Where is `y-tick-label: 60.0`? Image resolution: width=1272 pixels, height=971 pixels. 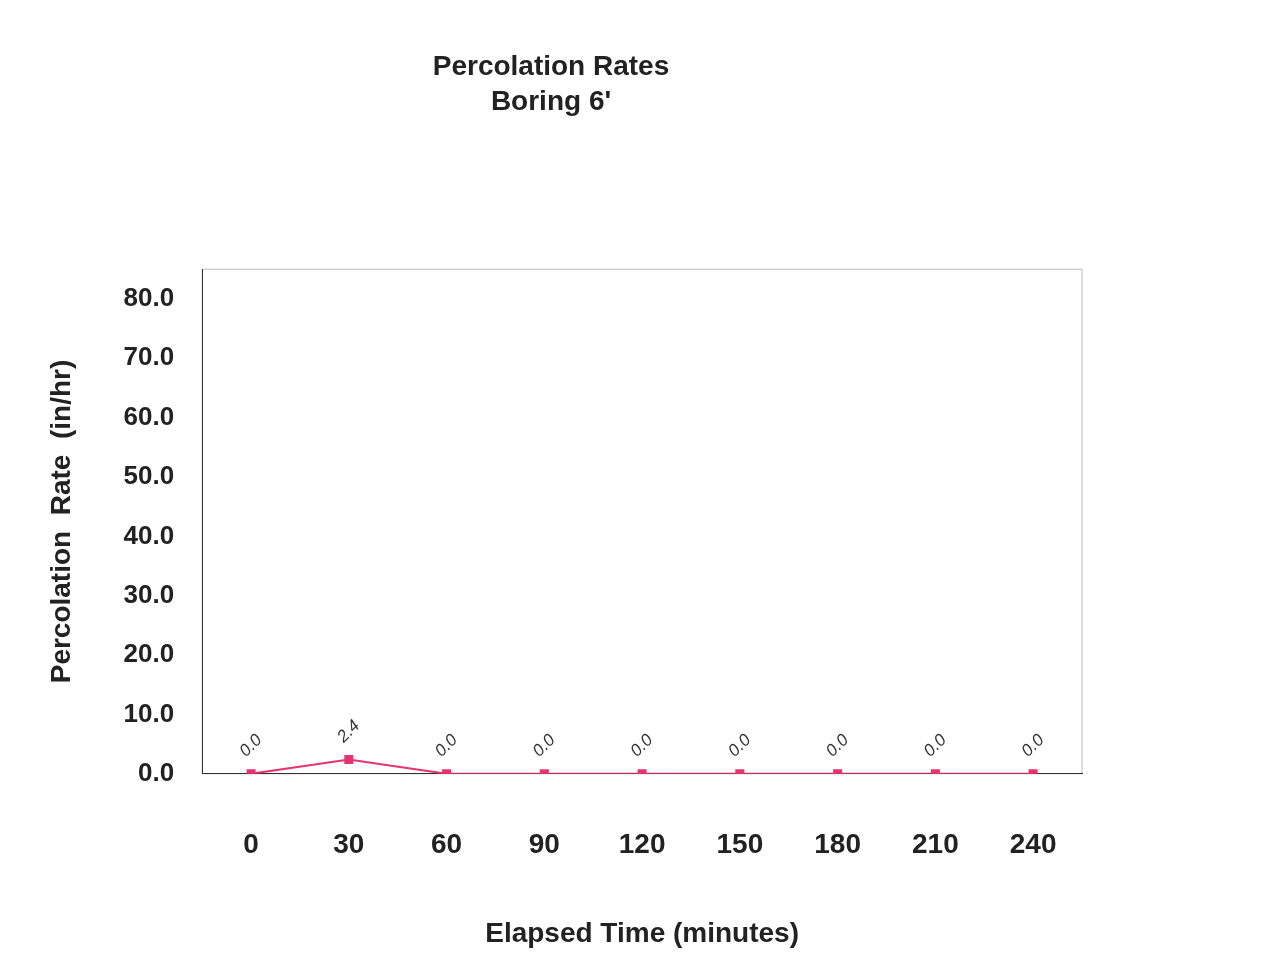 y-tick-label: 60.0 is located at coordinates (149, 415).